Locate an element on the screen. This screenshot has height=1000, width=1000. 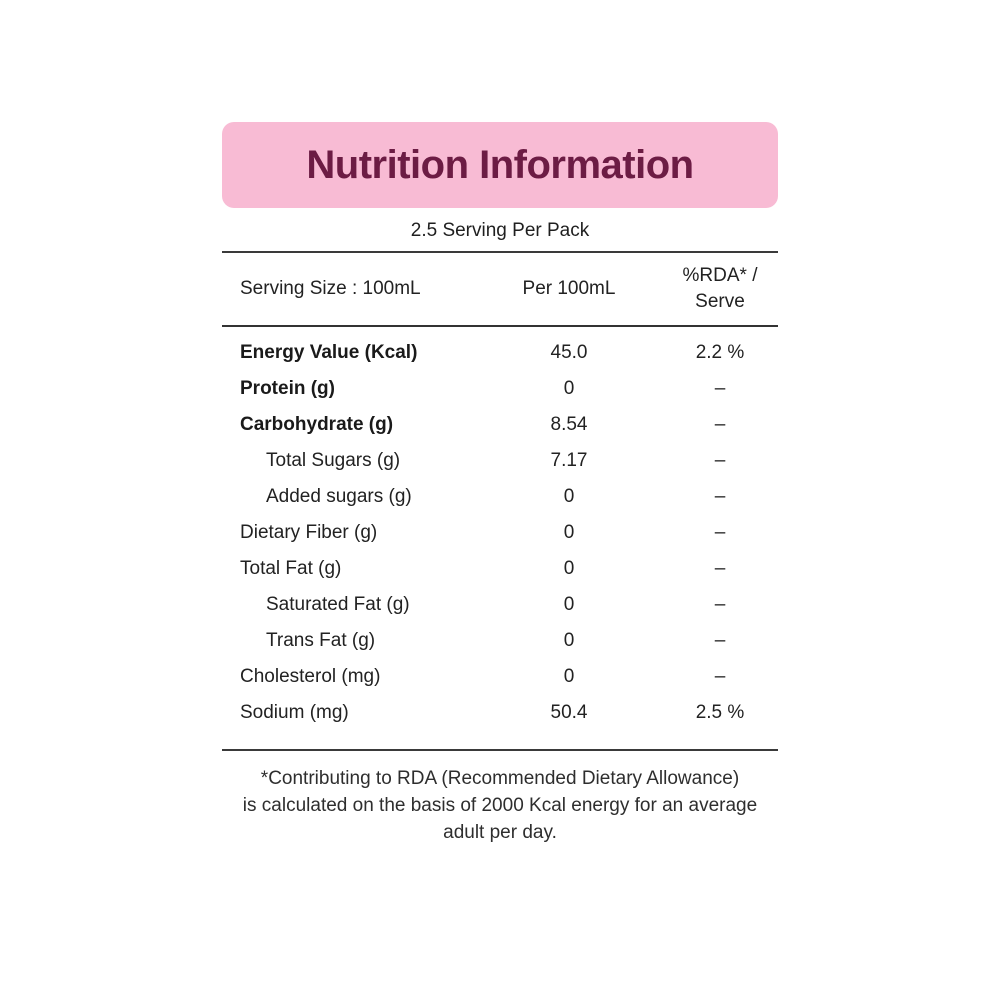
table-row: Trans Fat (g) 0 – is located at coordinates (500, 641).